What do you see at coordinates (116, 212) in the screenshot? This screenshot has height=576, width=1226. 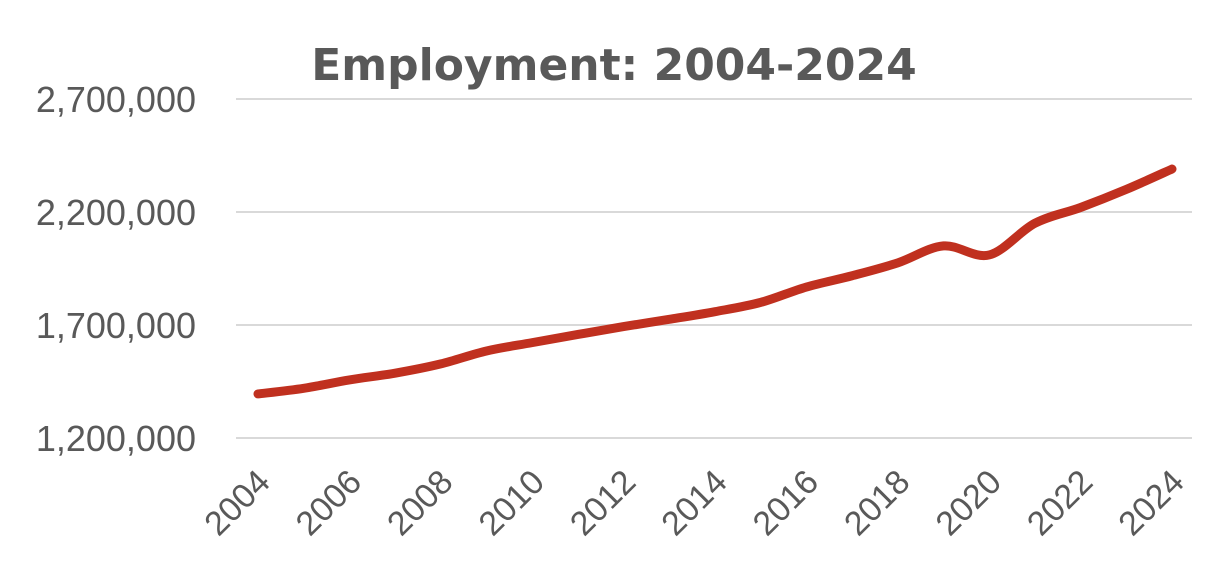 I see `y-tick-label: 2,200,000` at bounding box center [116, 212].